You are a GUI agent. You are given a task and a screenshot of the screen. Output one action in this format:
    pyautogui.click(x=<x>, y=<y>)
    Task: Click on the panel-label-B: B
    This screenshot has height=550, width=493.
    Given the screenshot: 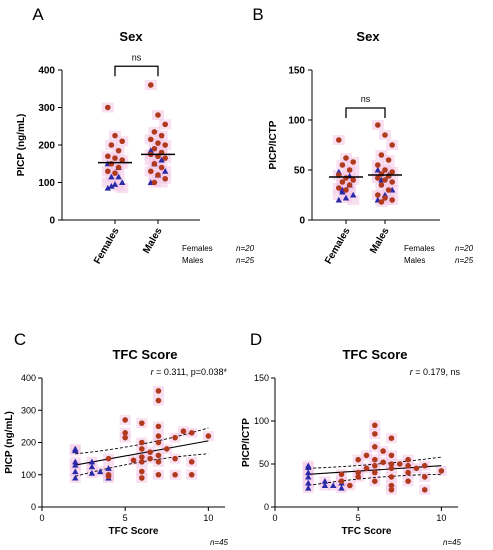 What is the action you would take?
    pyautogui.click(x=257, y=14)
    